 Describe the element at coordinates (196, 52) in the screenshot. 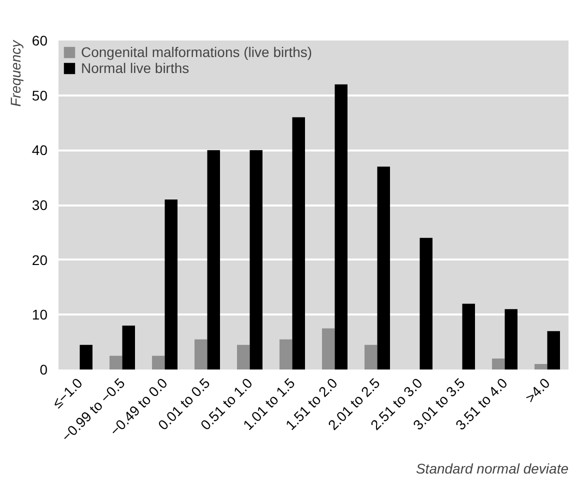

I see `legend-label: Congenital malformations (live births)` at that location.